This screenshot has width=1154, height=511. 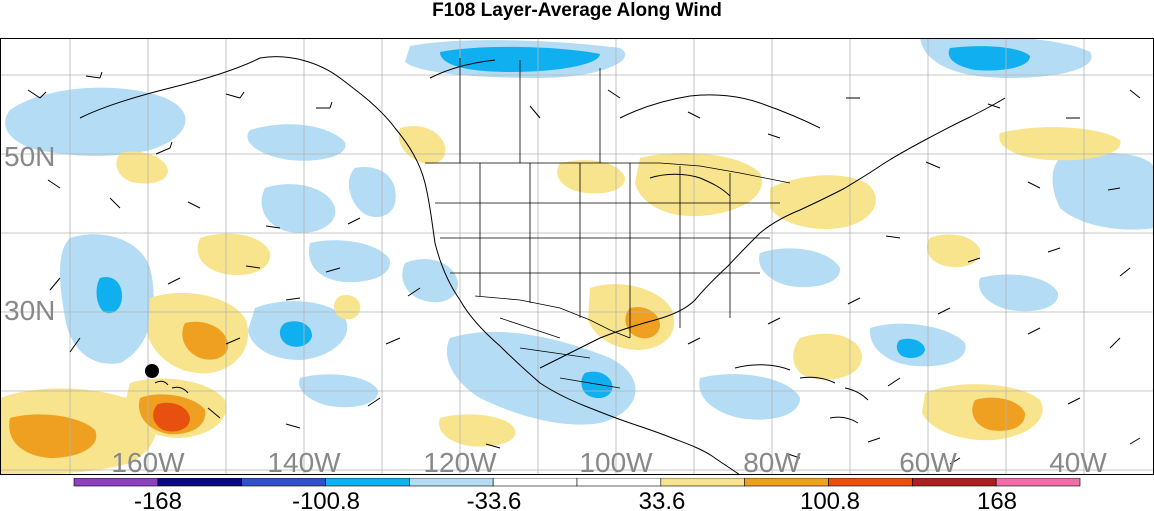 I want to click on colorbar-label: 100.8, so click(x=830, y=499).